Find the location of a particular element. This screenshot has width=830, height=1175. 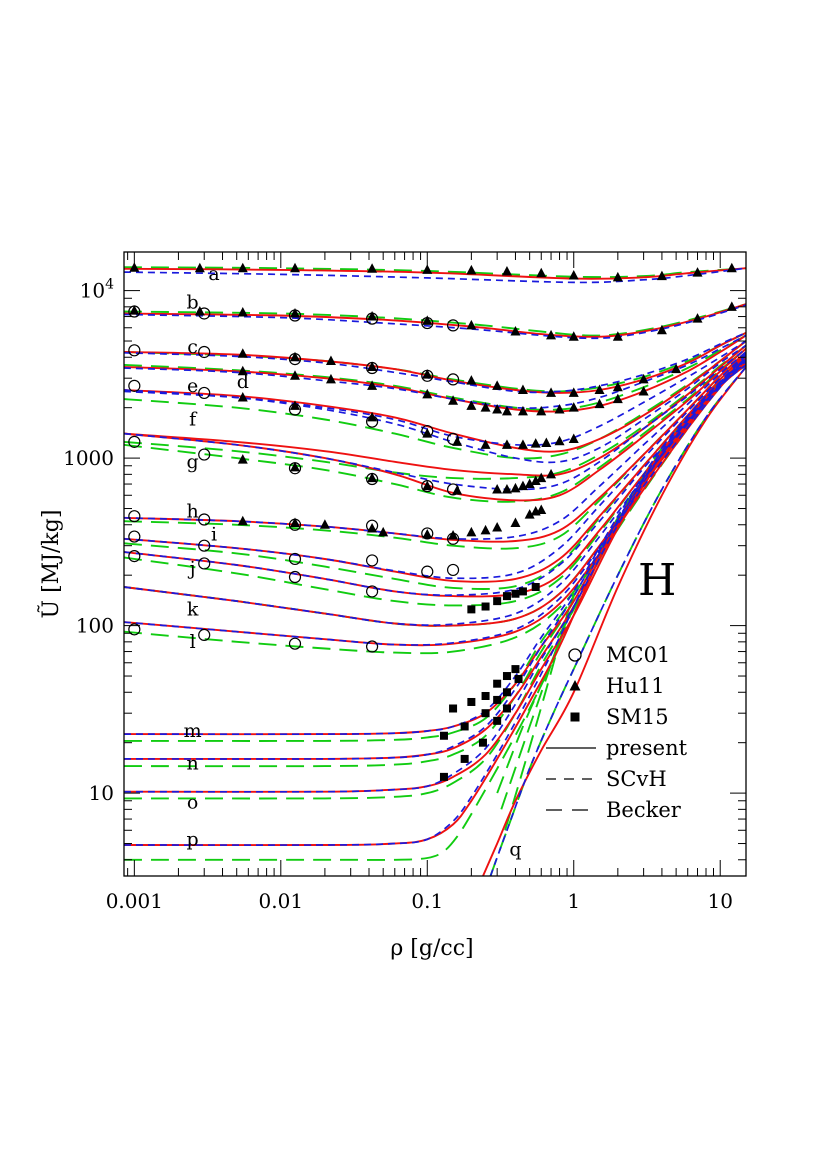

legend-mc01-symbol is located at coordinates (575, 655).